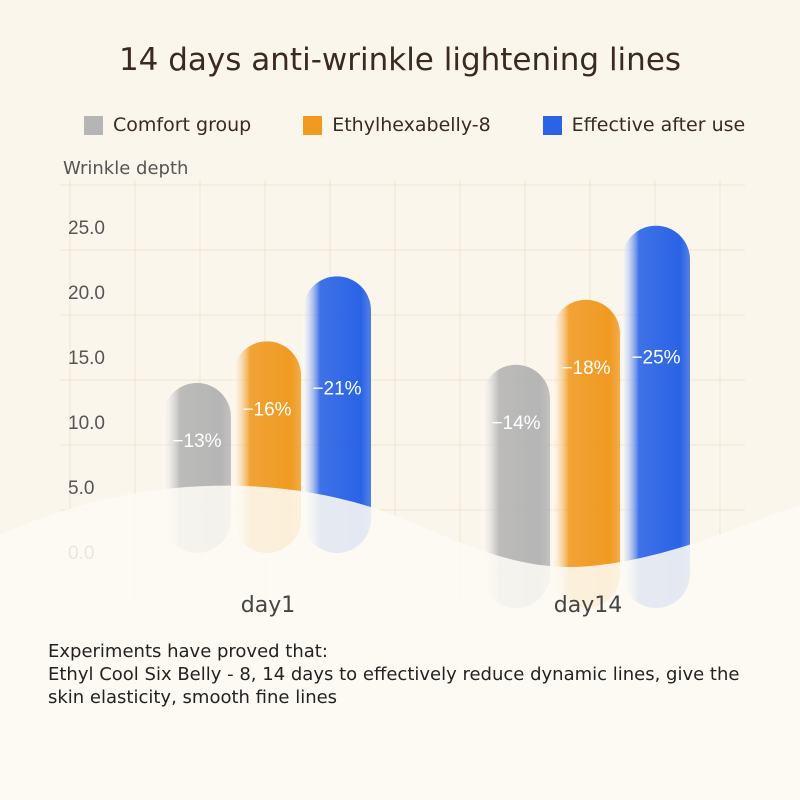 This screenshot has width=800, height=800. I want to click on data-label: −21%, so click(336, 388).